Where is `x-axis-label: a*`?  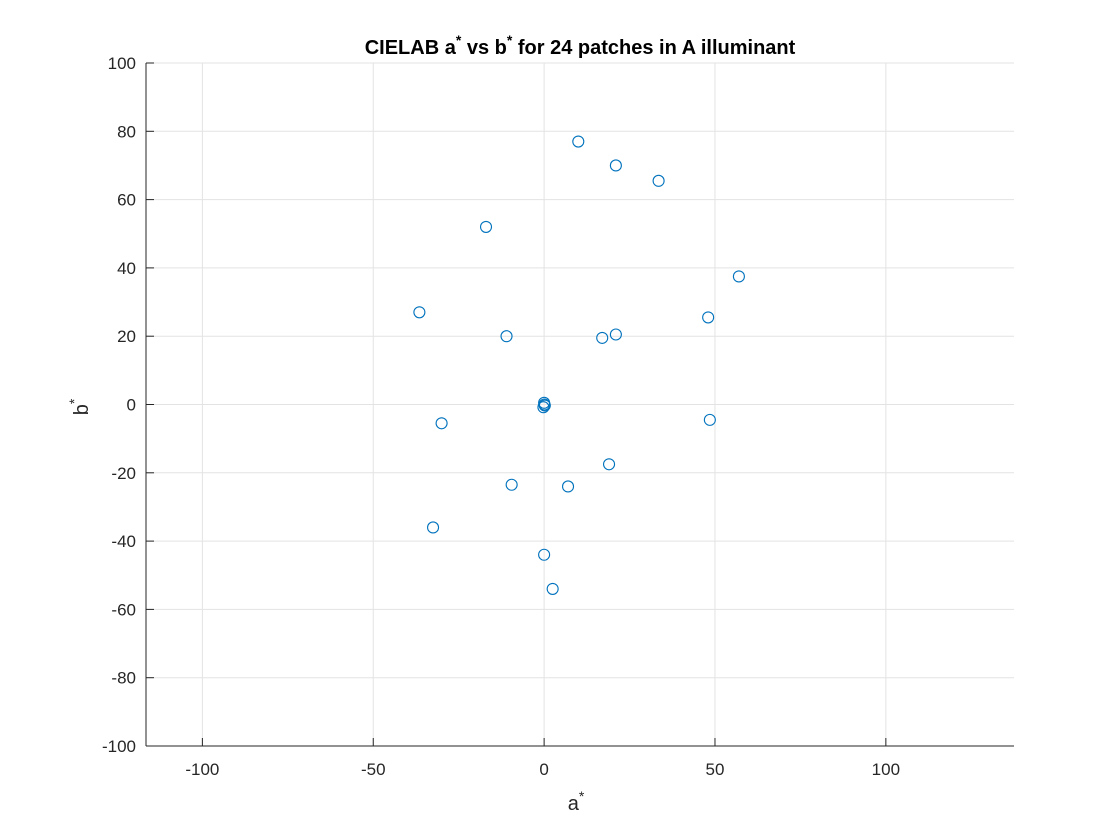
x-axis-label: a* is located at coordinates (576, 801).